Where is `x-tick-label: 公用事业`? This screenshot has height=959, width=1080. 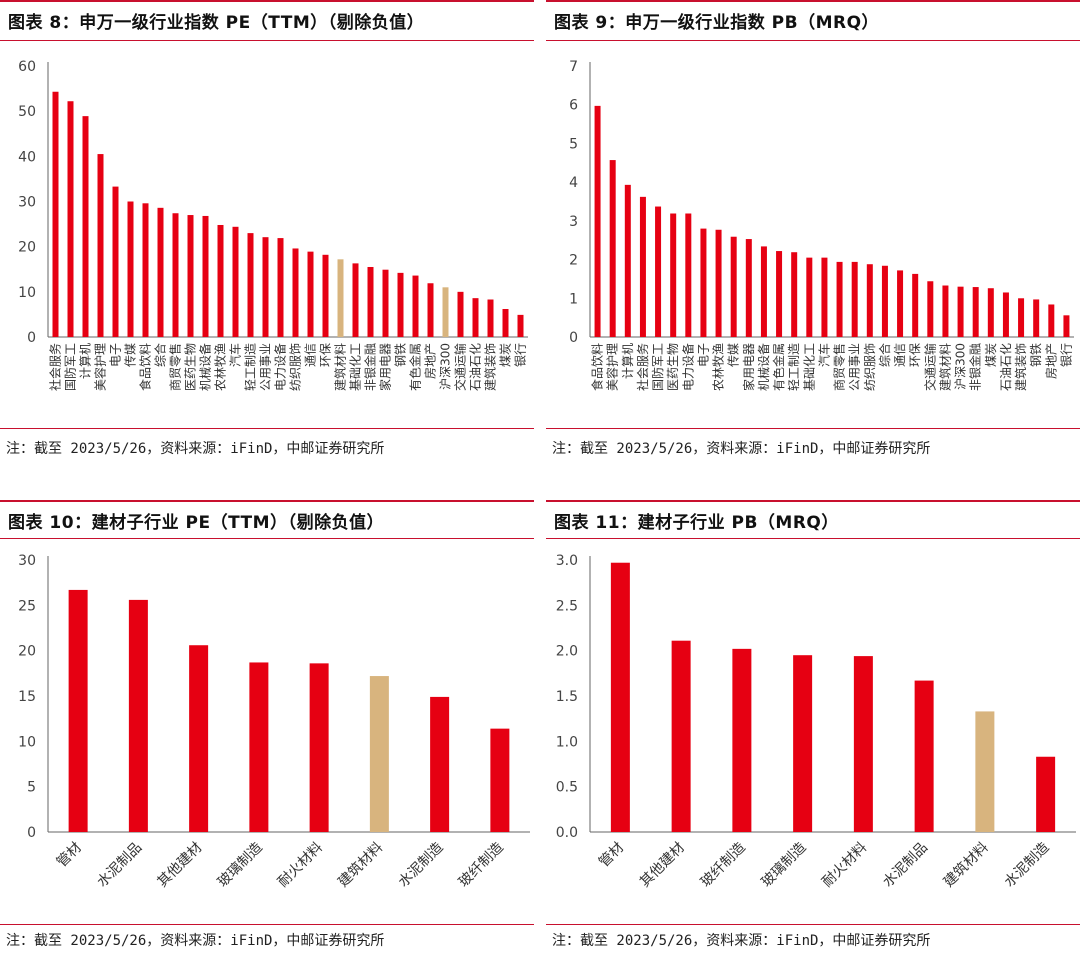 x-tick-label: 公用事业 is located at coordinates (266, 367).